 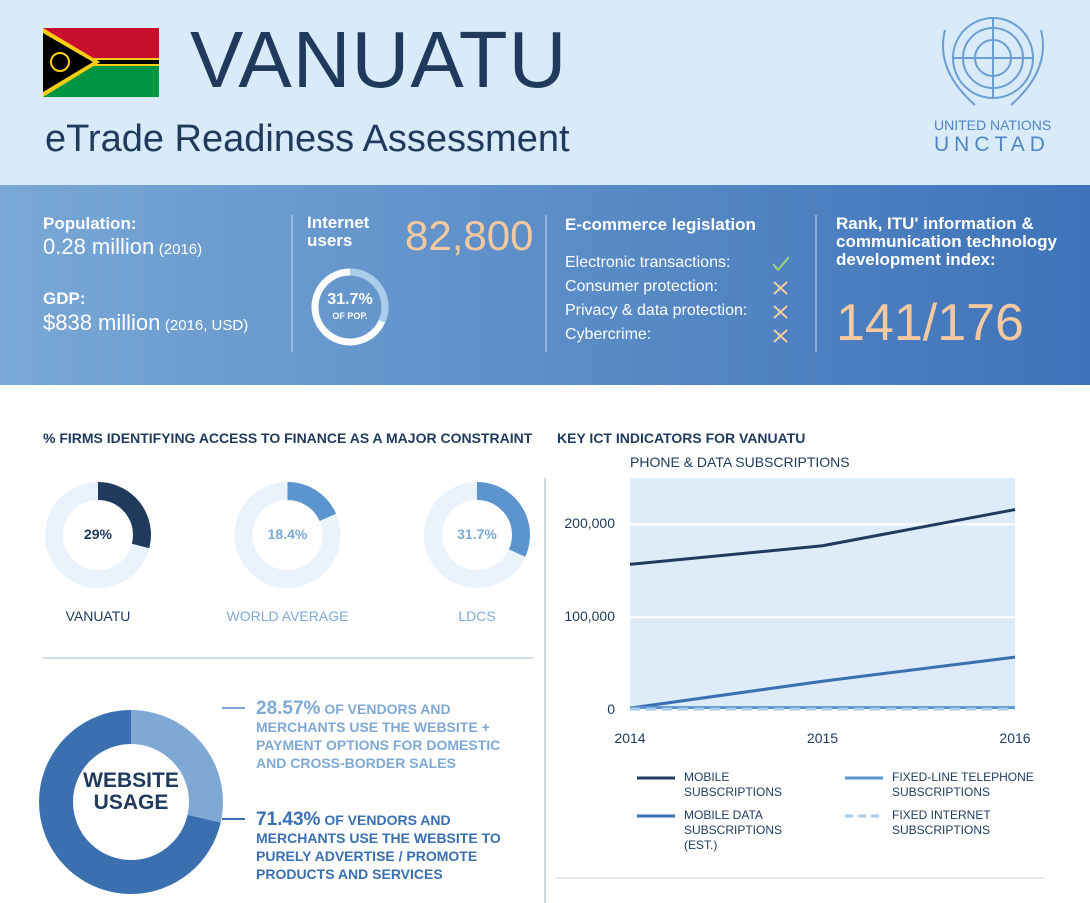 I want to click on category-label: VANUATU, so click(x=98, y=616).